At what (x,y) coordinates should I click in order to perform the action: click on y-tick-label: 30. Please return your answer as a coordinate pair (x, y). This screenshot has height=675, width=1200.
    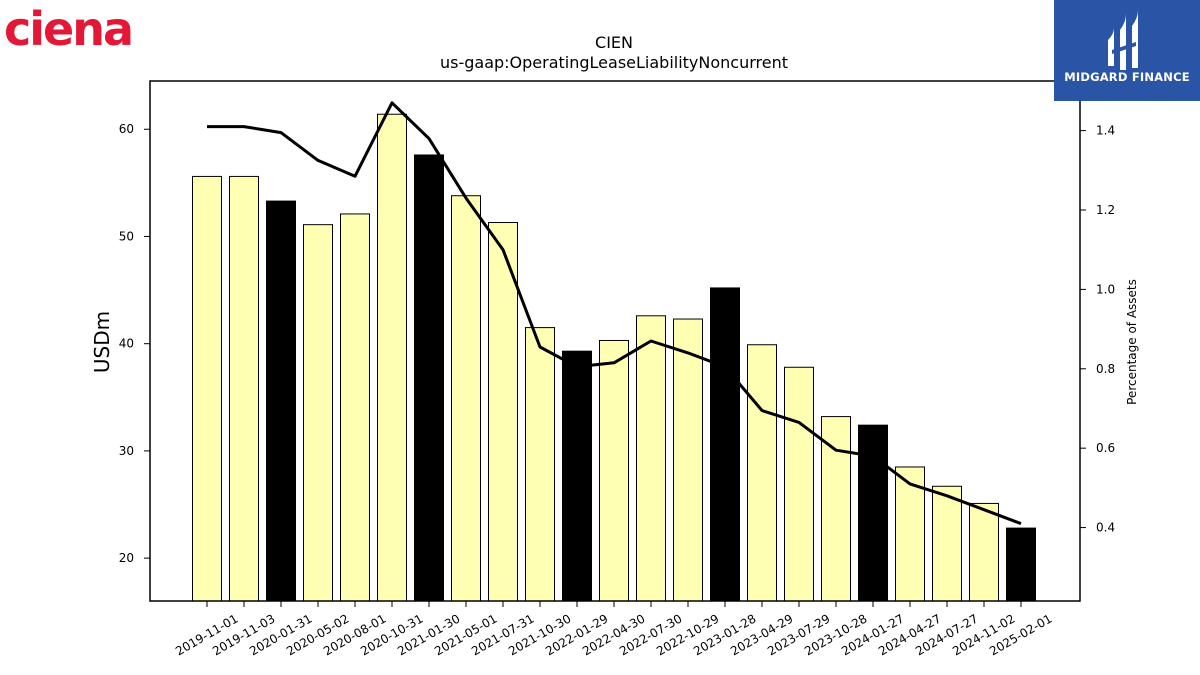
    Looking at the image, I should click on (126, 451).